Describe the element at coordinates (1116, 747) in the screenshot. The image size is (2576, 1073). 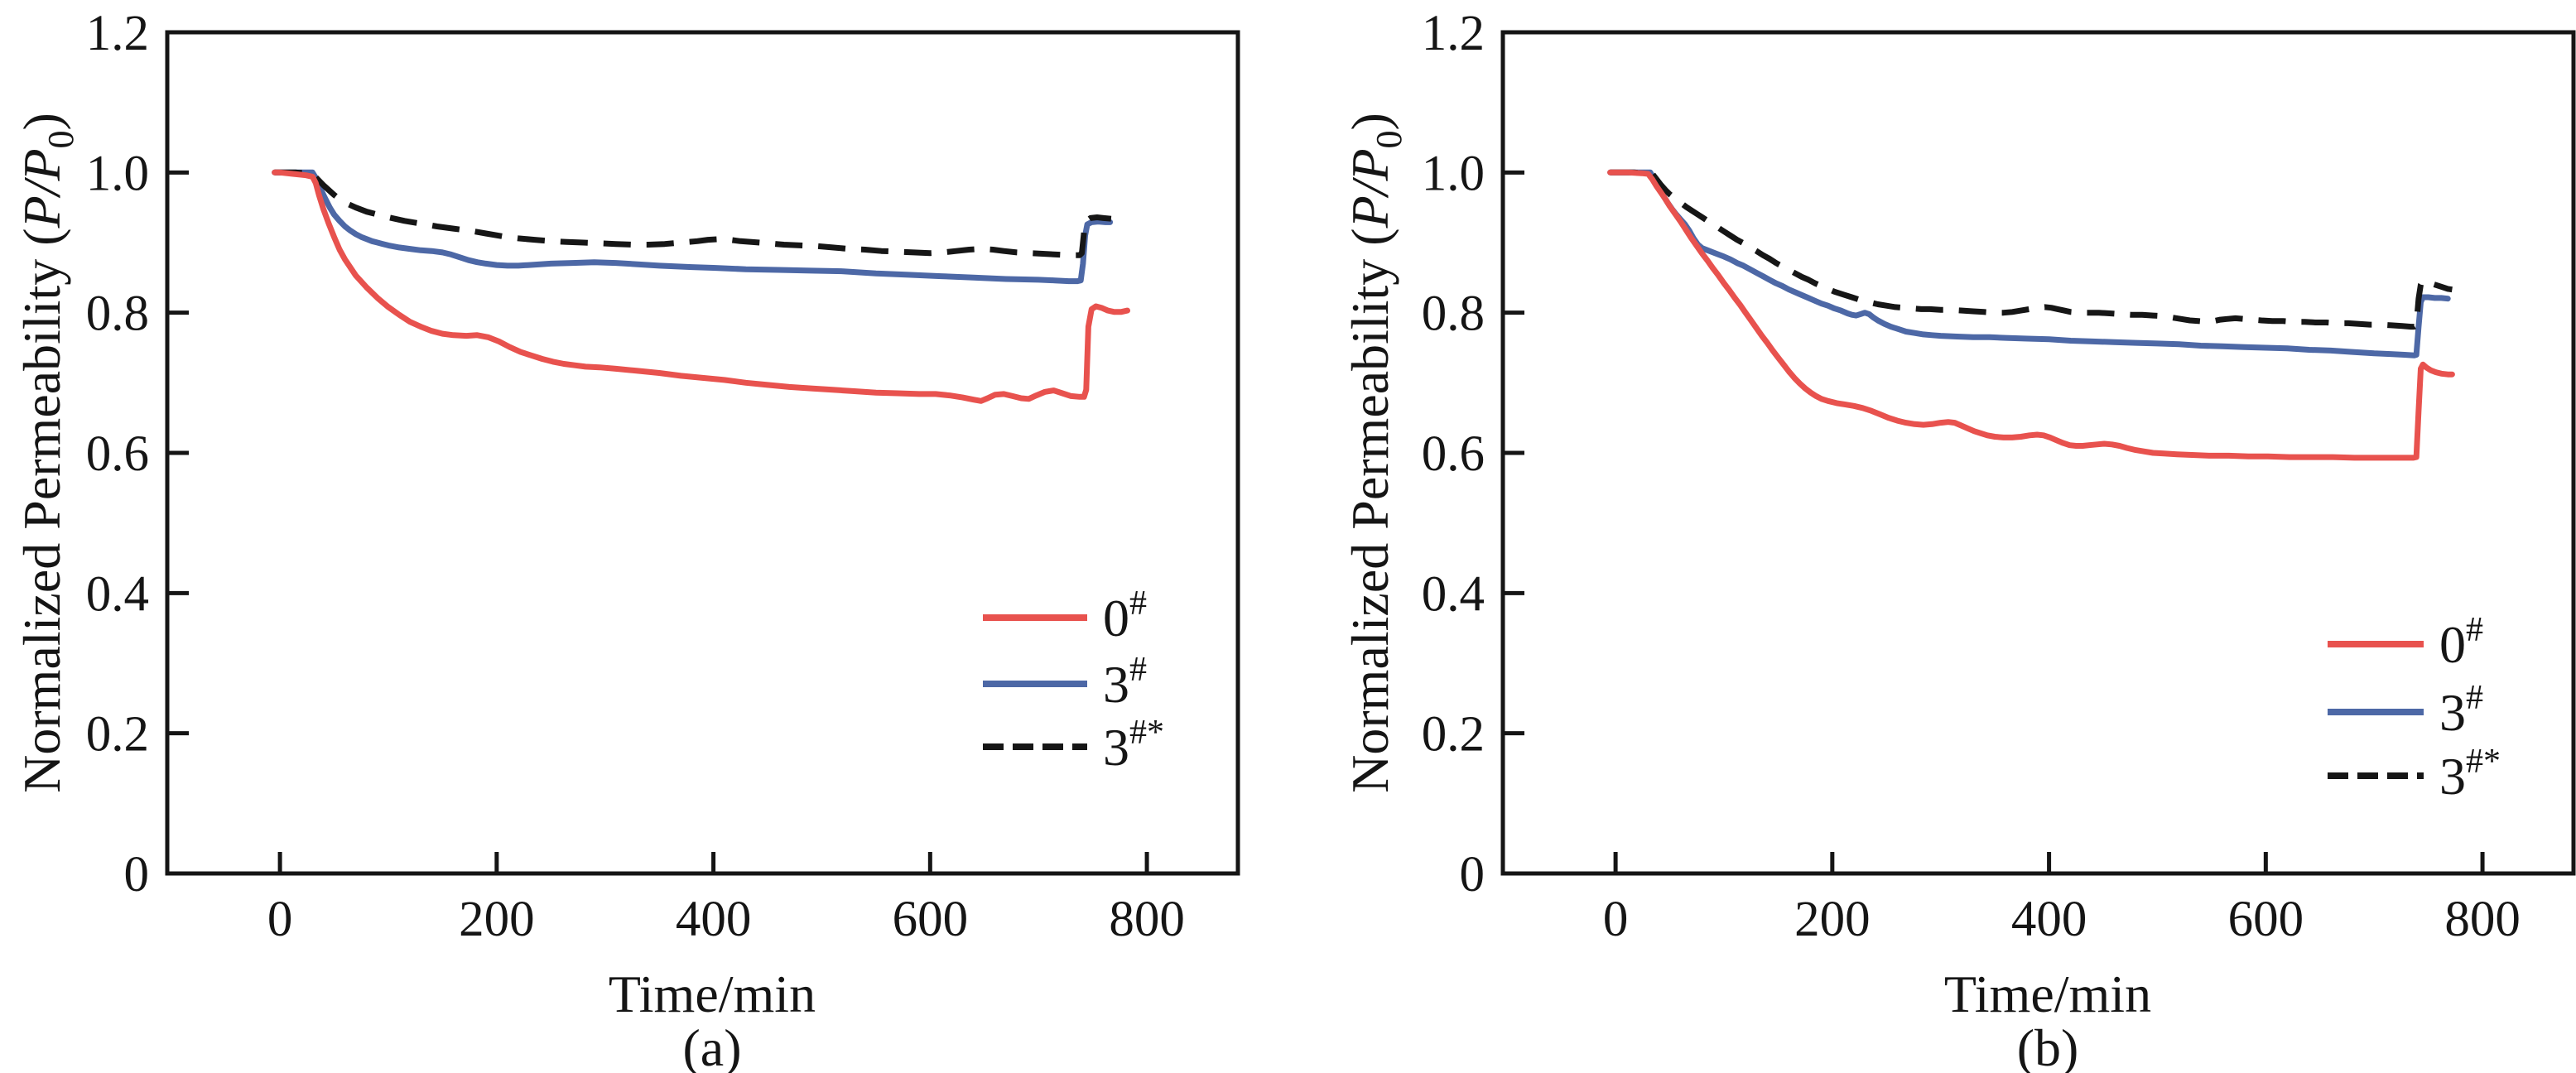
I see `legend-a-label-dashed-main: 3` at that location.